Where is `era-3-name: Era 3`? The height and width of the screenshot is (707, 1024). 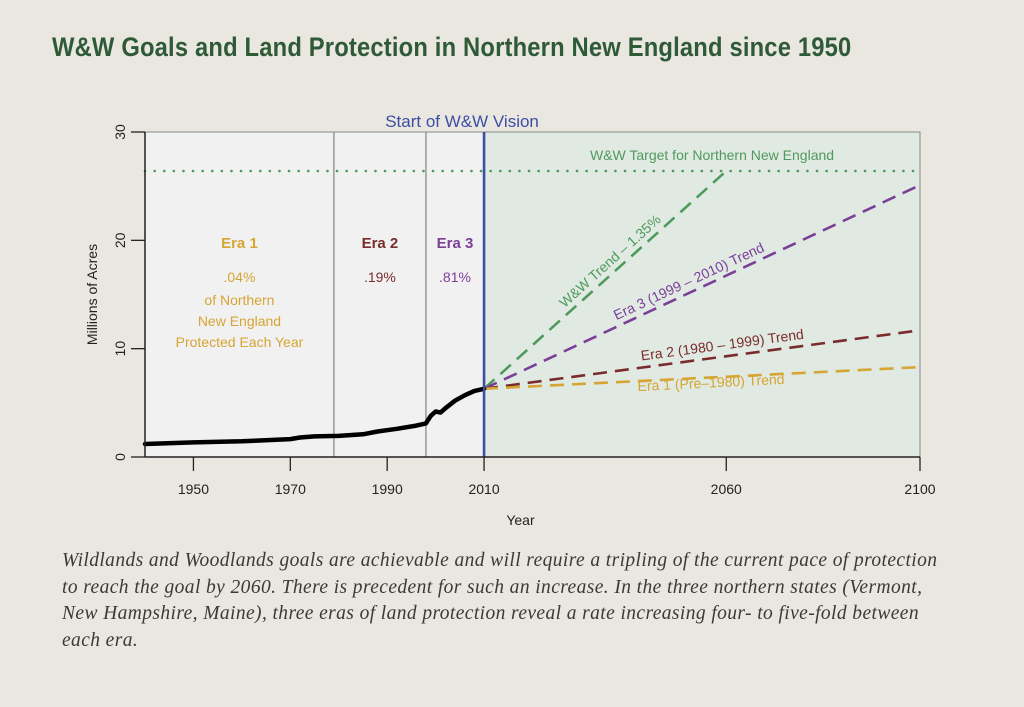 era-3-name: Era 3 is located at coordinates (455, 243).